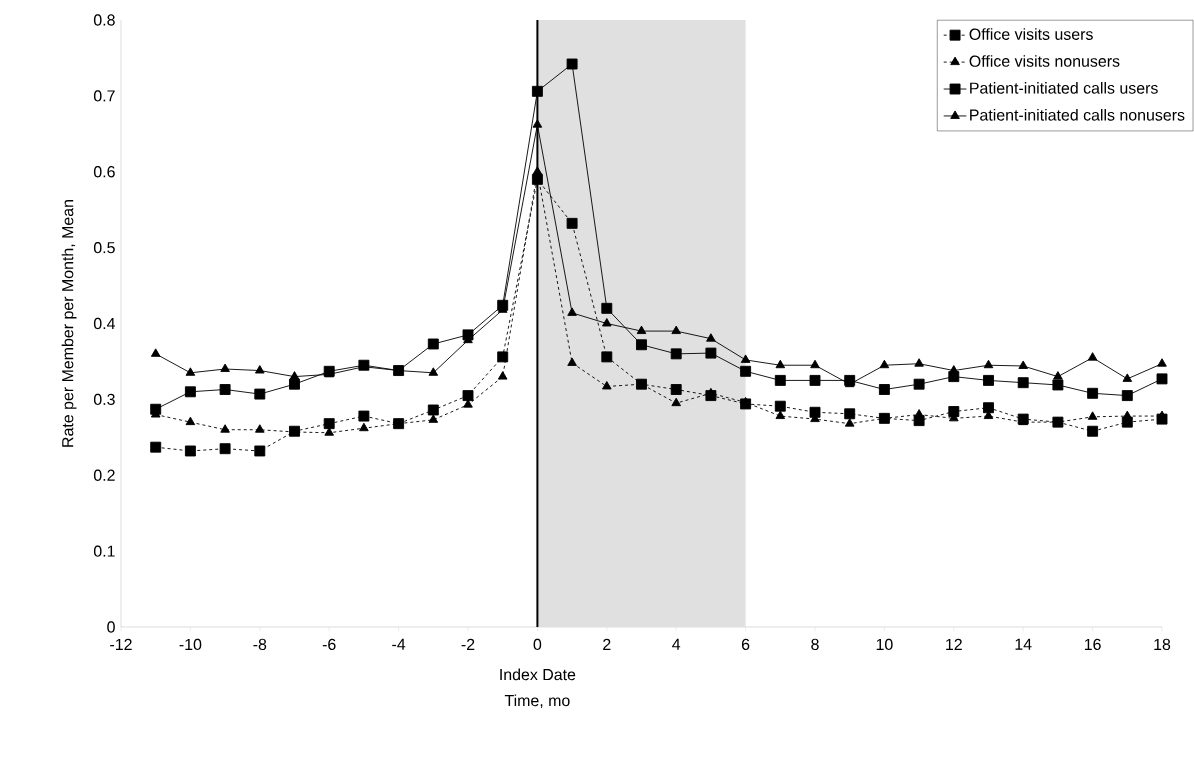 This screenshot has width=1194, height=783. I want to click on y-tick-label: 0.4, so click(104, 323).